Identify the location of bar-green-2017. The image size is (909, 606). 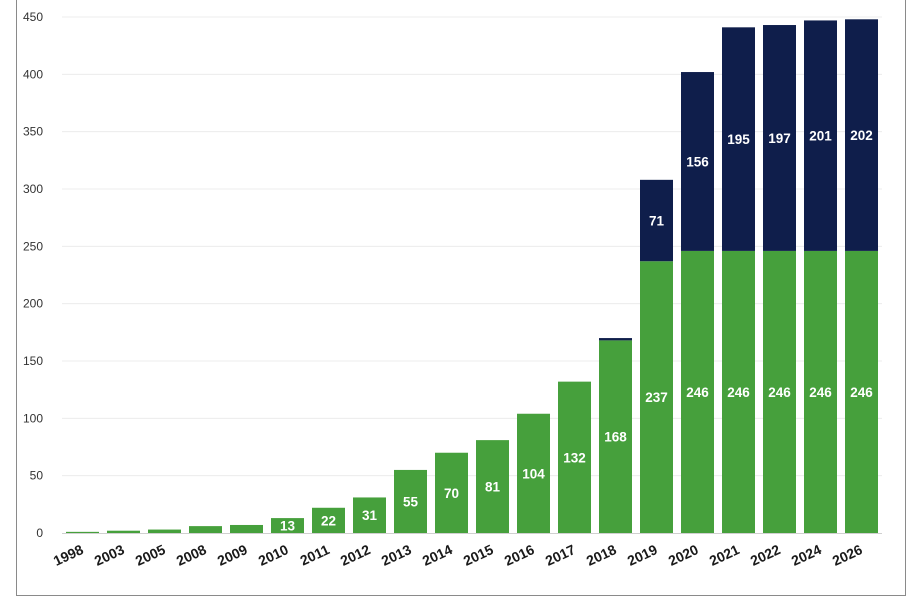
(574, 457).